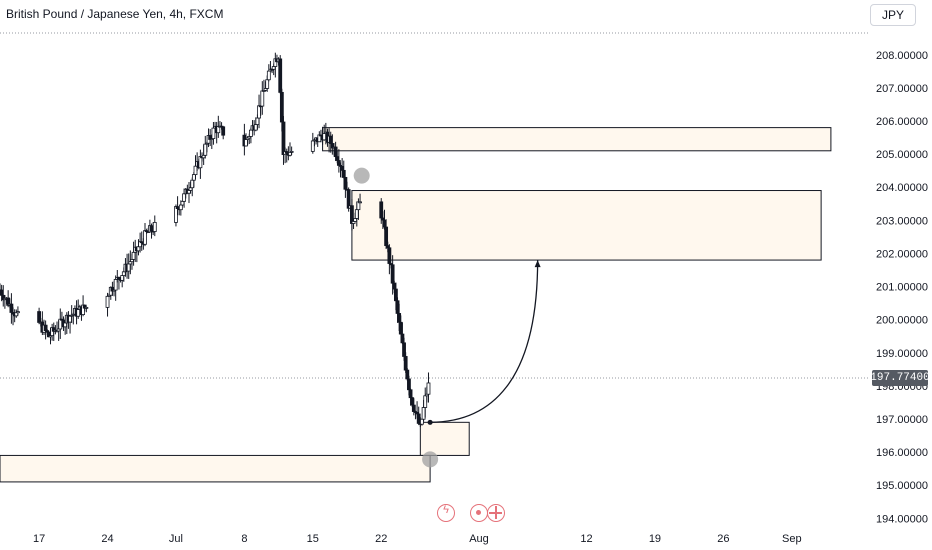  Describe the element at coordinates (39, 539) in the screenshot. I see `x-tick-label: 17` at that location.